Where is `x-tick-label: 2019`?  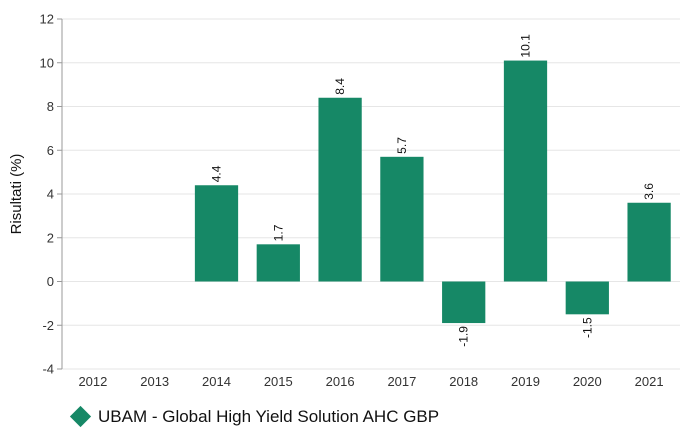
x-tick-label: 2019 is located at coordinates (525, 381).